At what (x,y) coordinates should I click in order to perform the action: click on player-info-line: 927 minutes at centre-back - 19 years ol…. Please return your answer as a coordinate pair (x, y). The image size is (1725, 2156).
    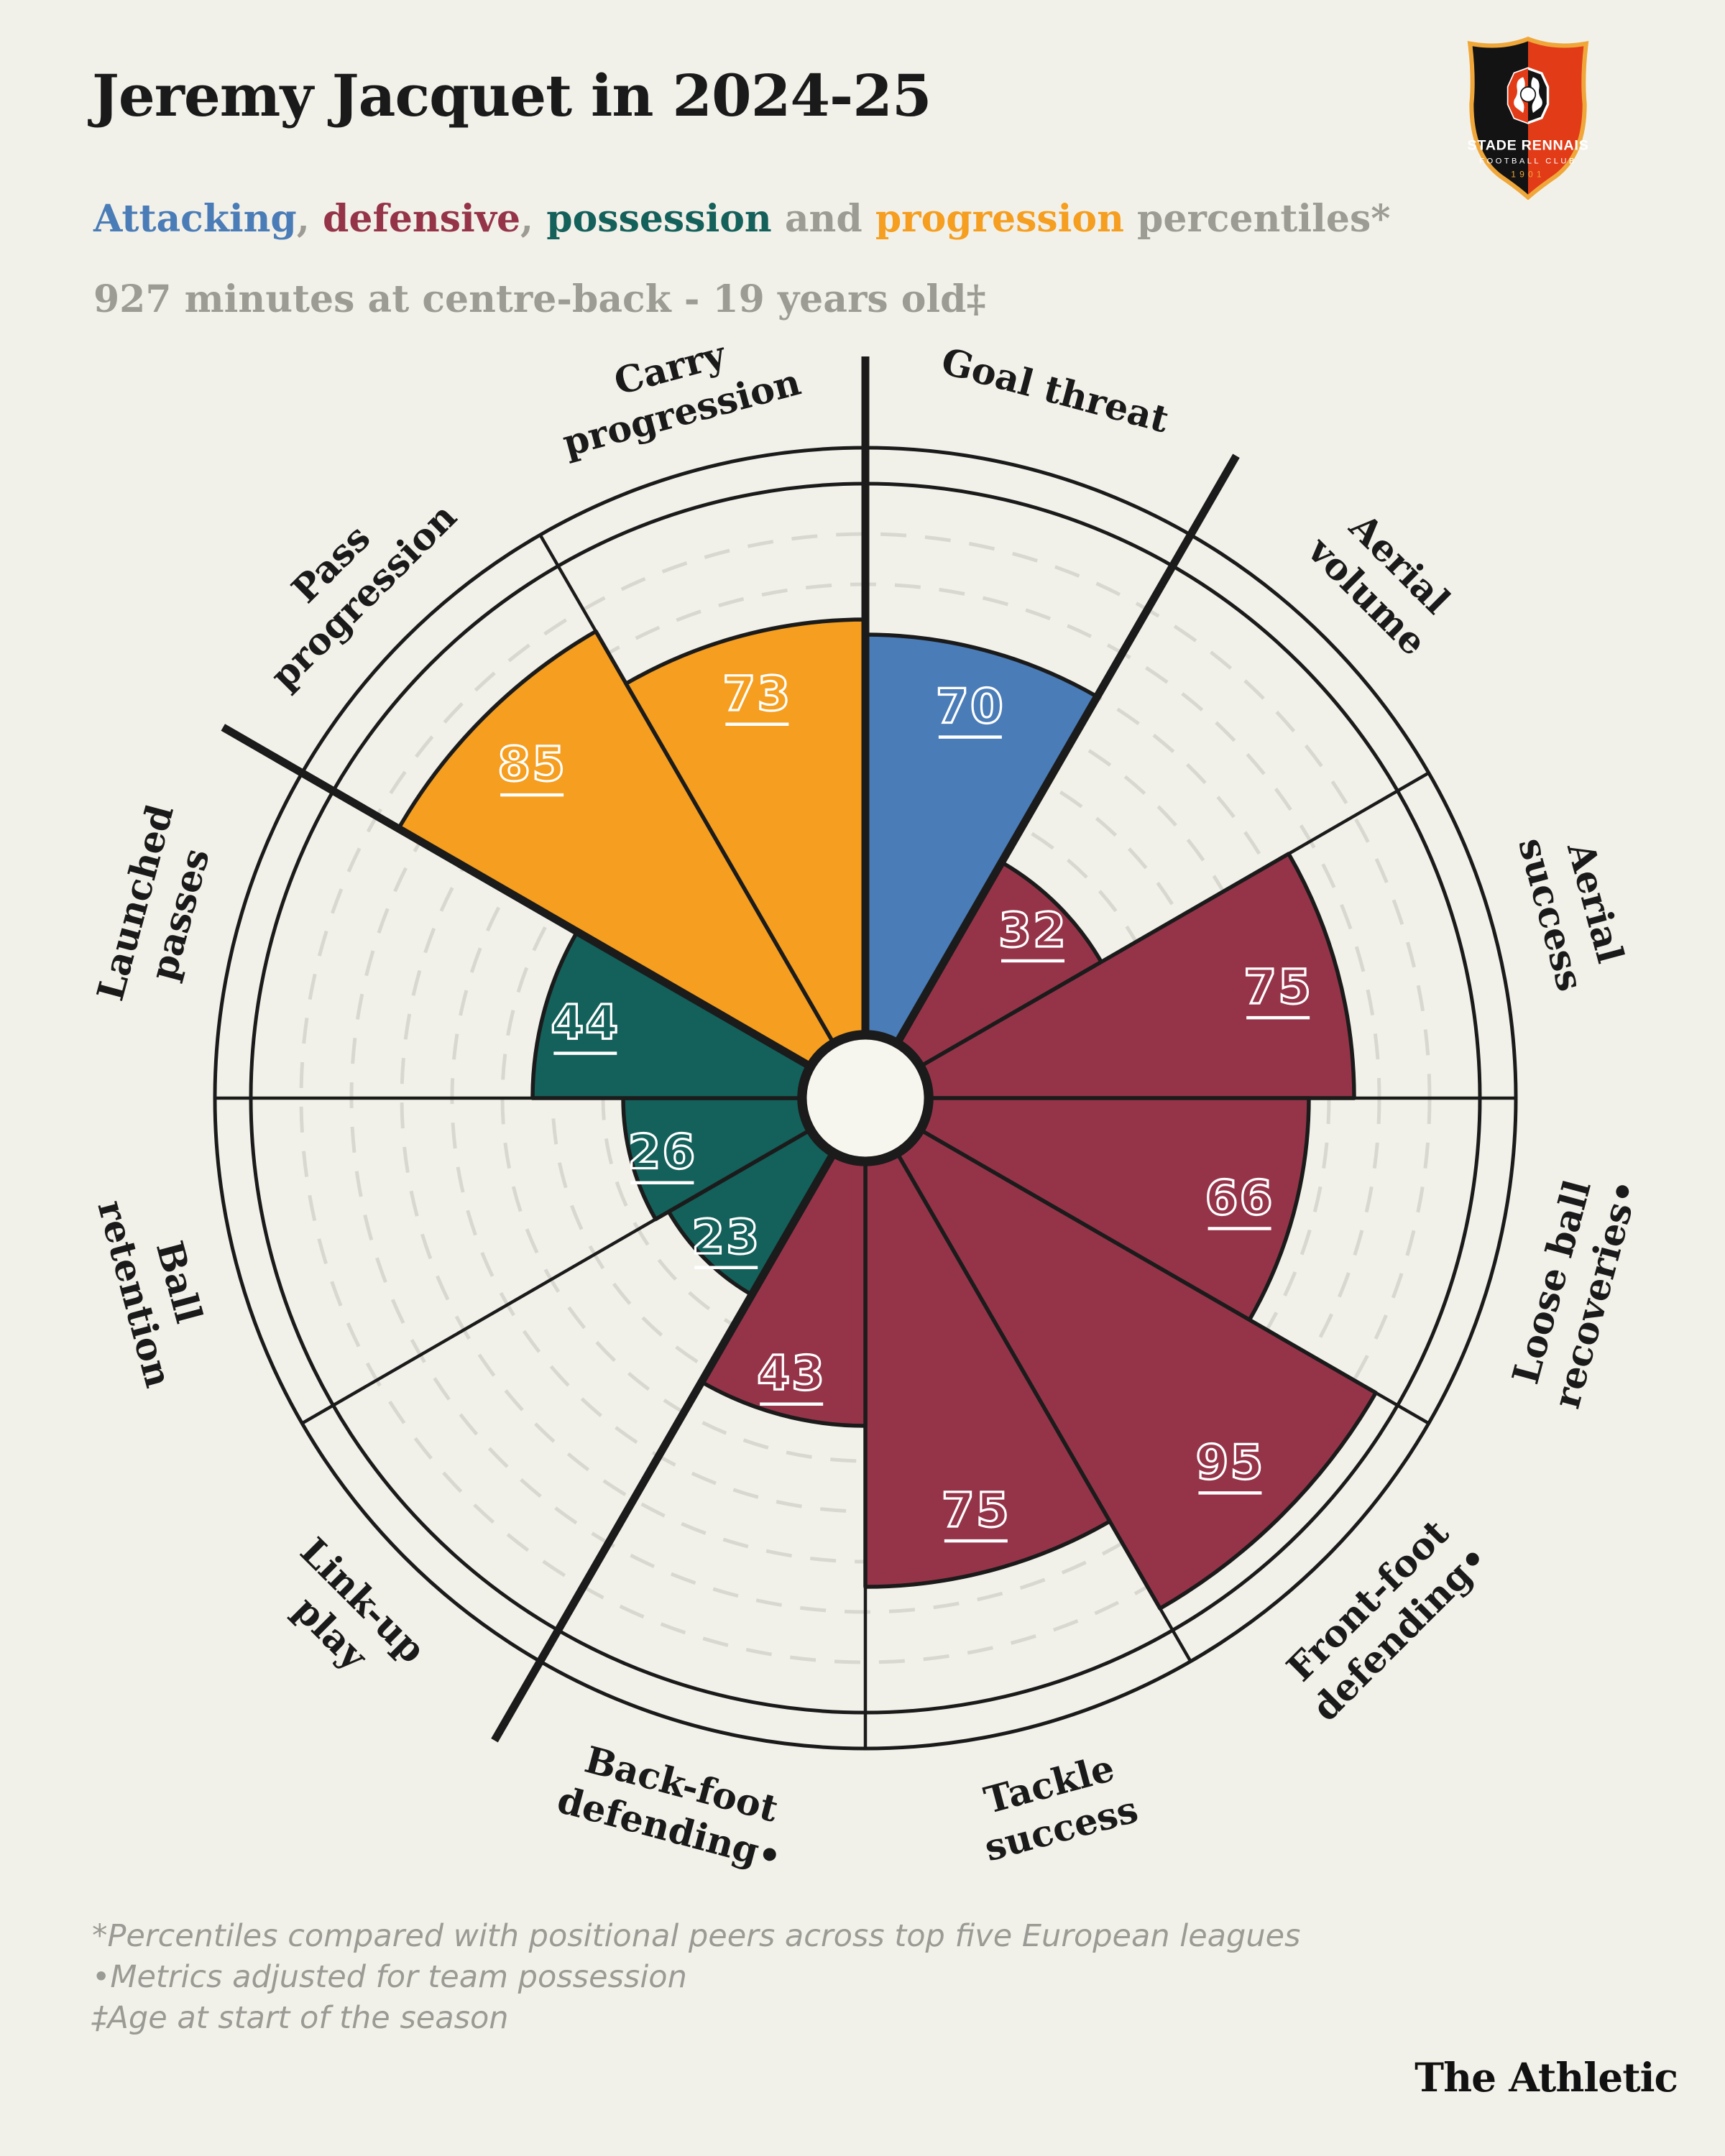
    Looking at the image, I should click on (539, 299).